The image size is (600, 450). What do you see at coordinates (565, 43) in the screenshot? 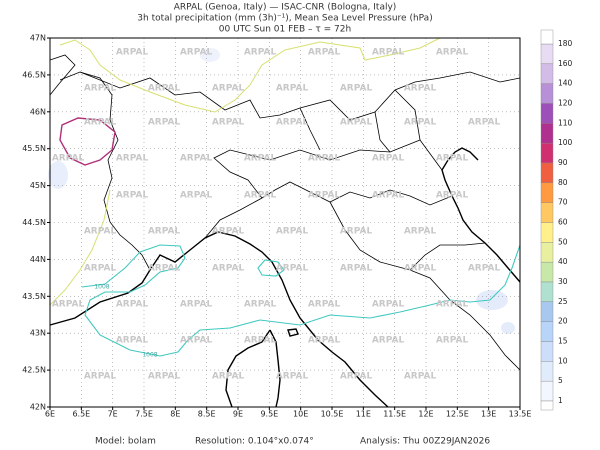
I see `colorbar-label: 180` at bounding box center [565, 43].